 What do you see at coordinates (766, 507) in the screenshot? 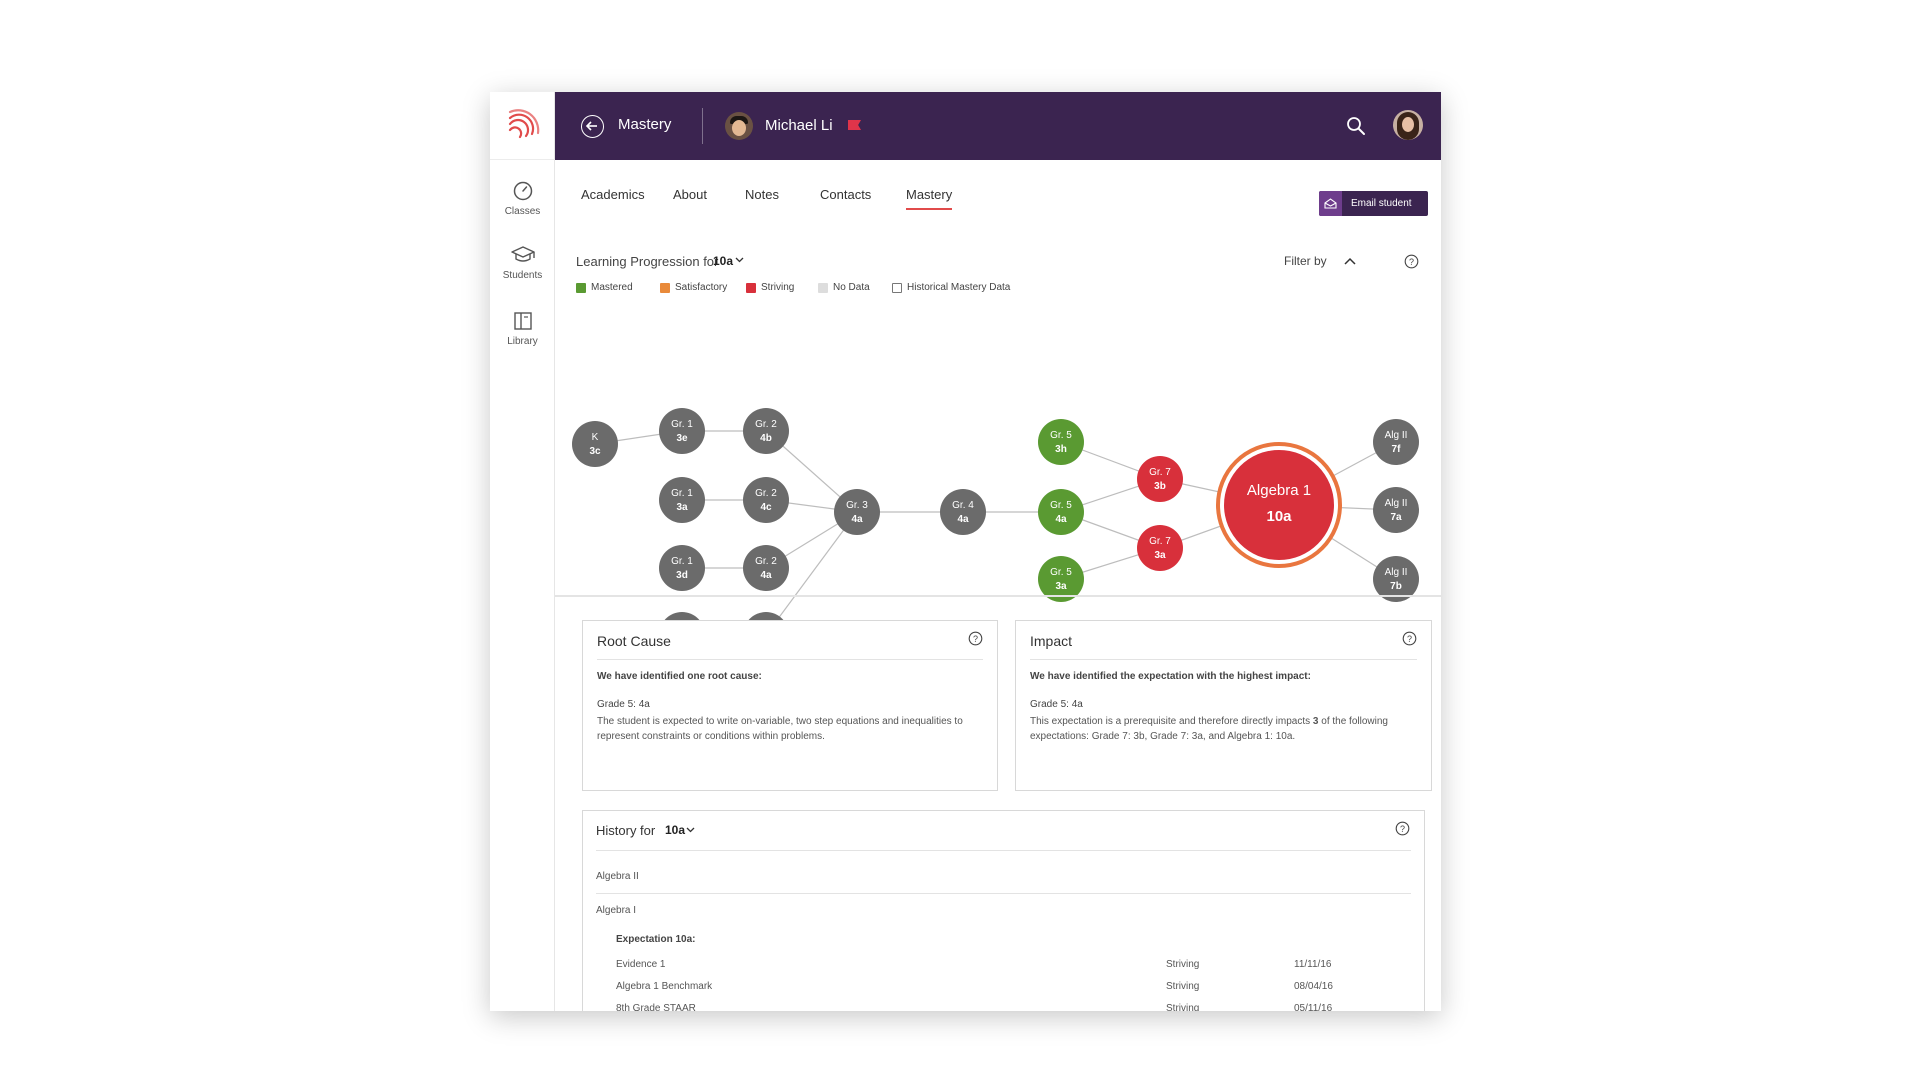
I see `graph-node-code: 4c` at bounding box center [766, 507].